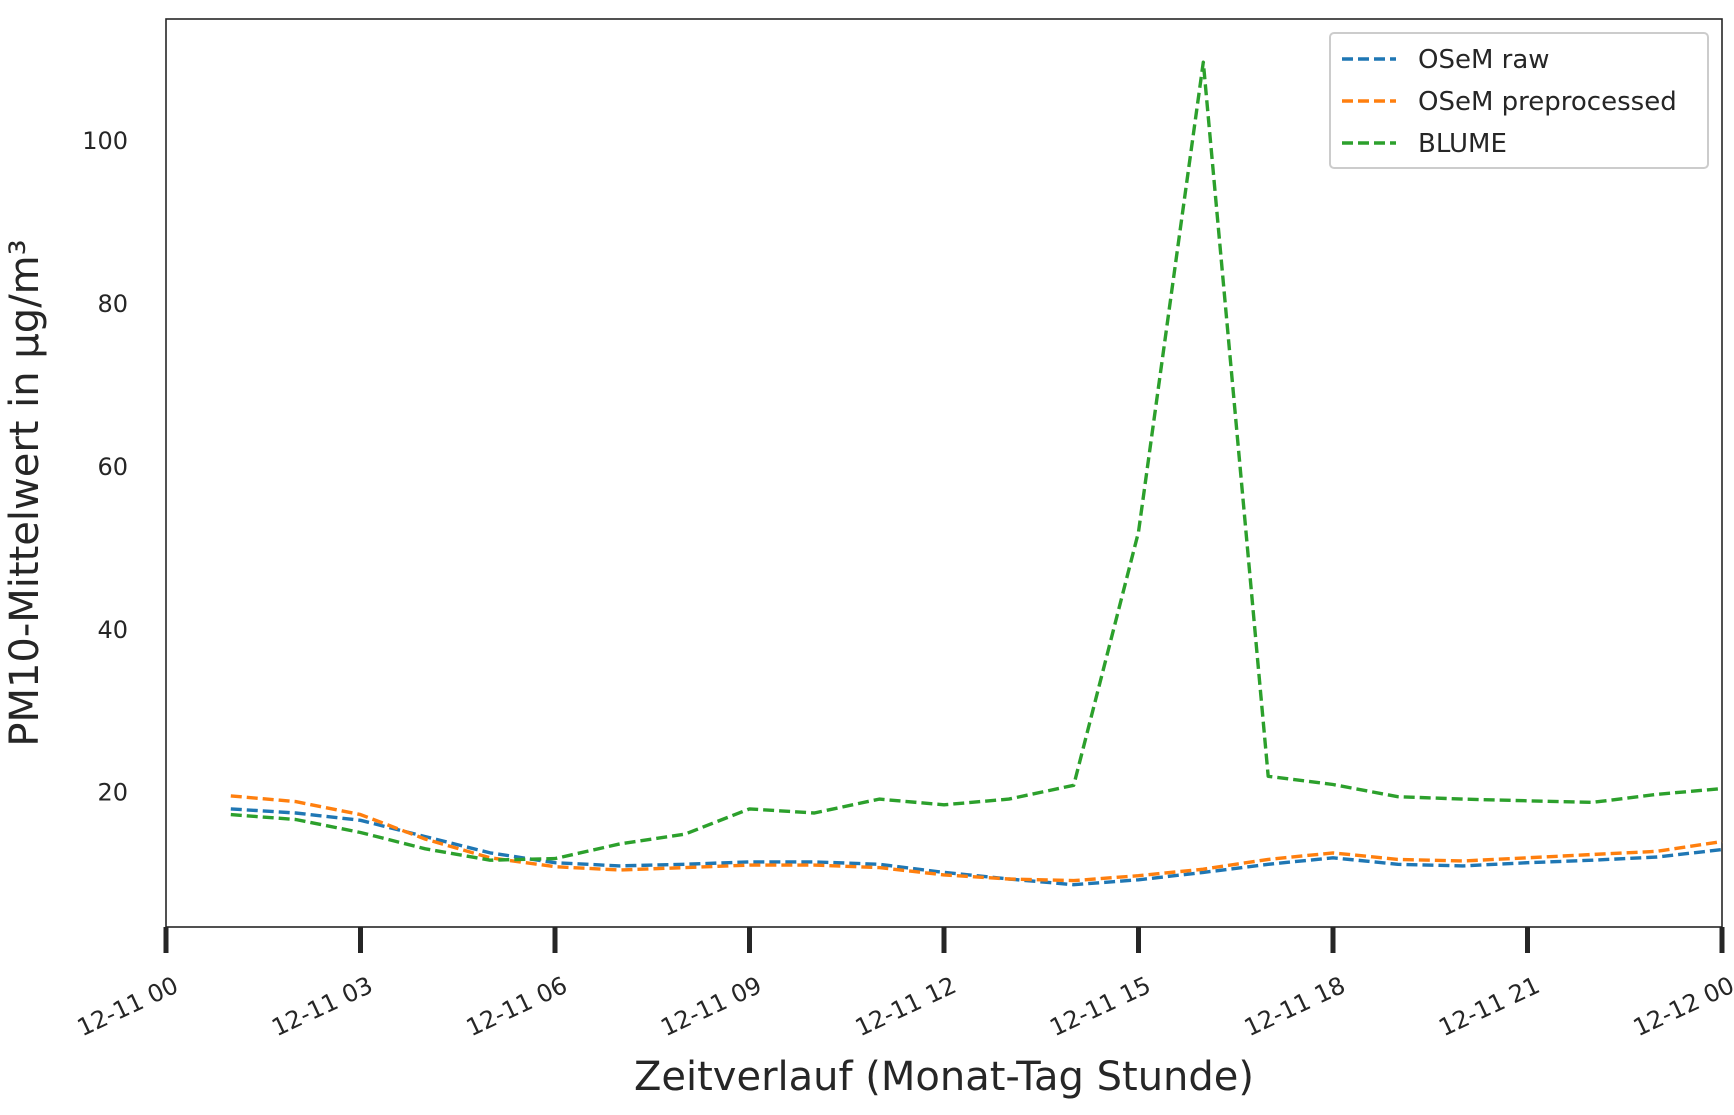  I want to click on y-tick-label: 100, so click(105, 141).